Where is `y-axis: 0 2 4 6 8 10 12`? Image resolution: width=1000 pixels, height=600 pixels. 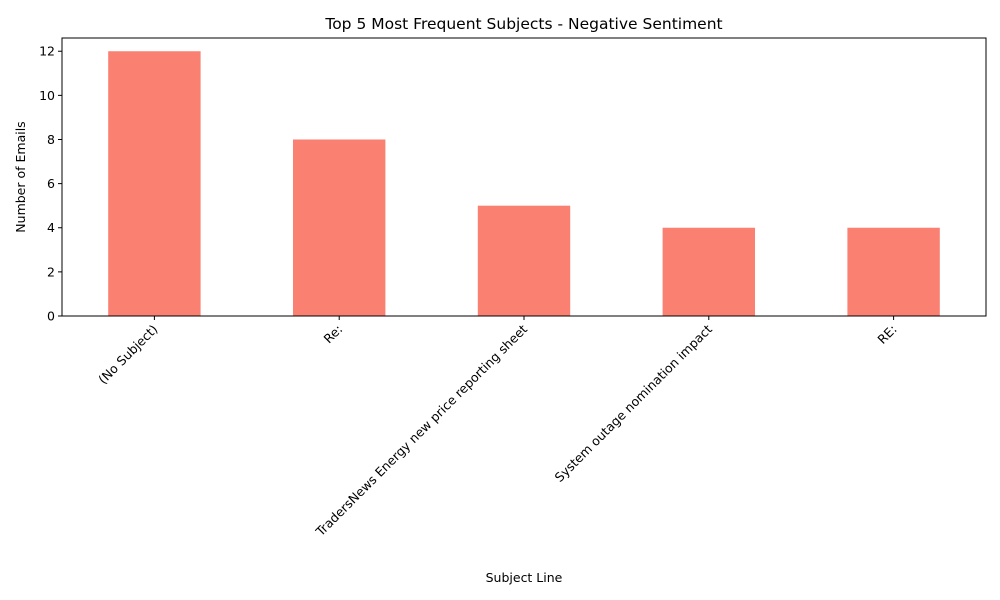
y-axis: 0 2 4 6 8 10 12 is located at coordinates (50, 184).